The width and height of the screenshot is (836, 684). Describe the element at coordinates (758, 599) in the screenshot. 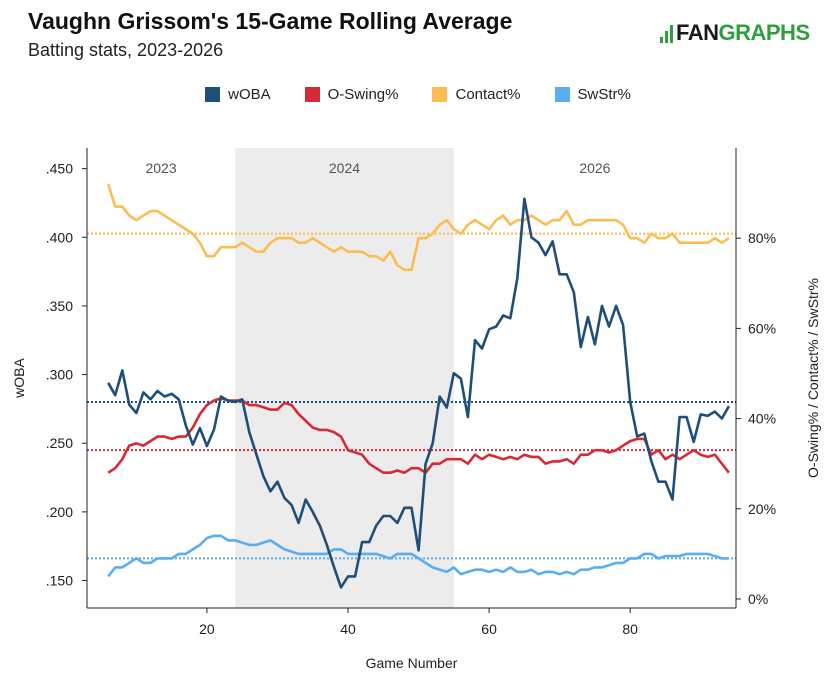

I see `y-right-tick-label: 0%` at that location.